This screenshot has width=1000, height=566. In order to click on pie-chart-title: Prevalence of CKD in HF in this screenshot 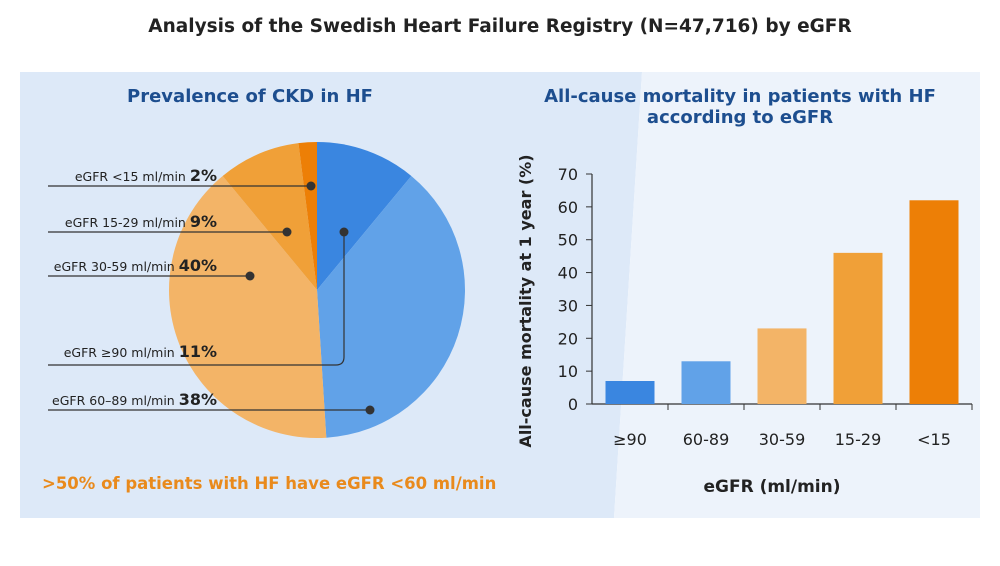, I will do `click(250, 96)`.